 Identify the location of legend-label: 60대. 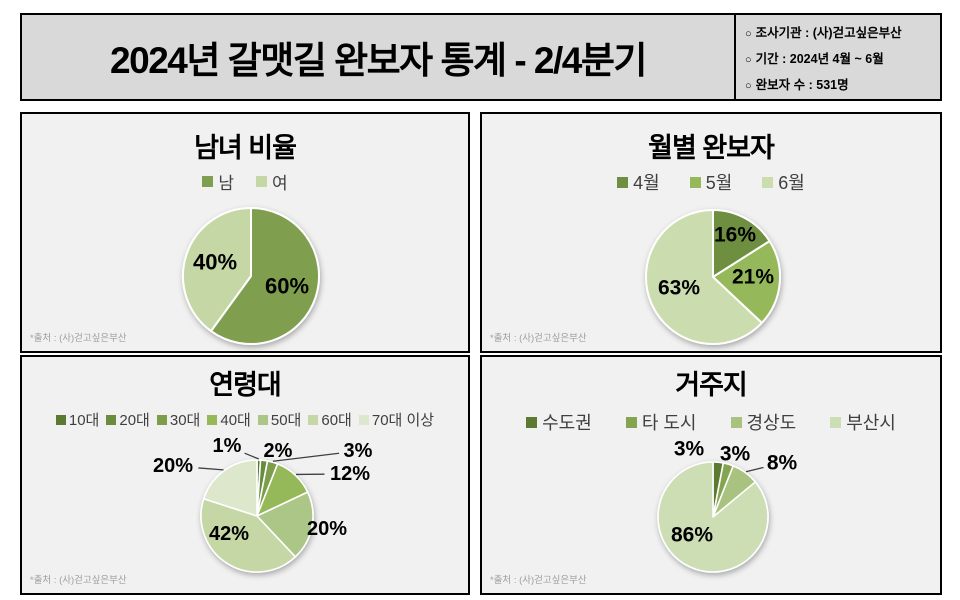
(336, 420).